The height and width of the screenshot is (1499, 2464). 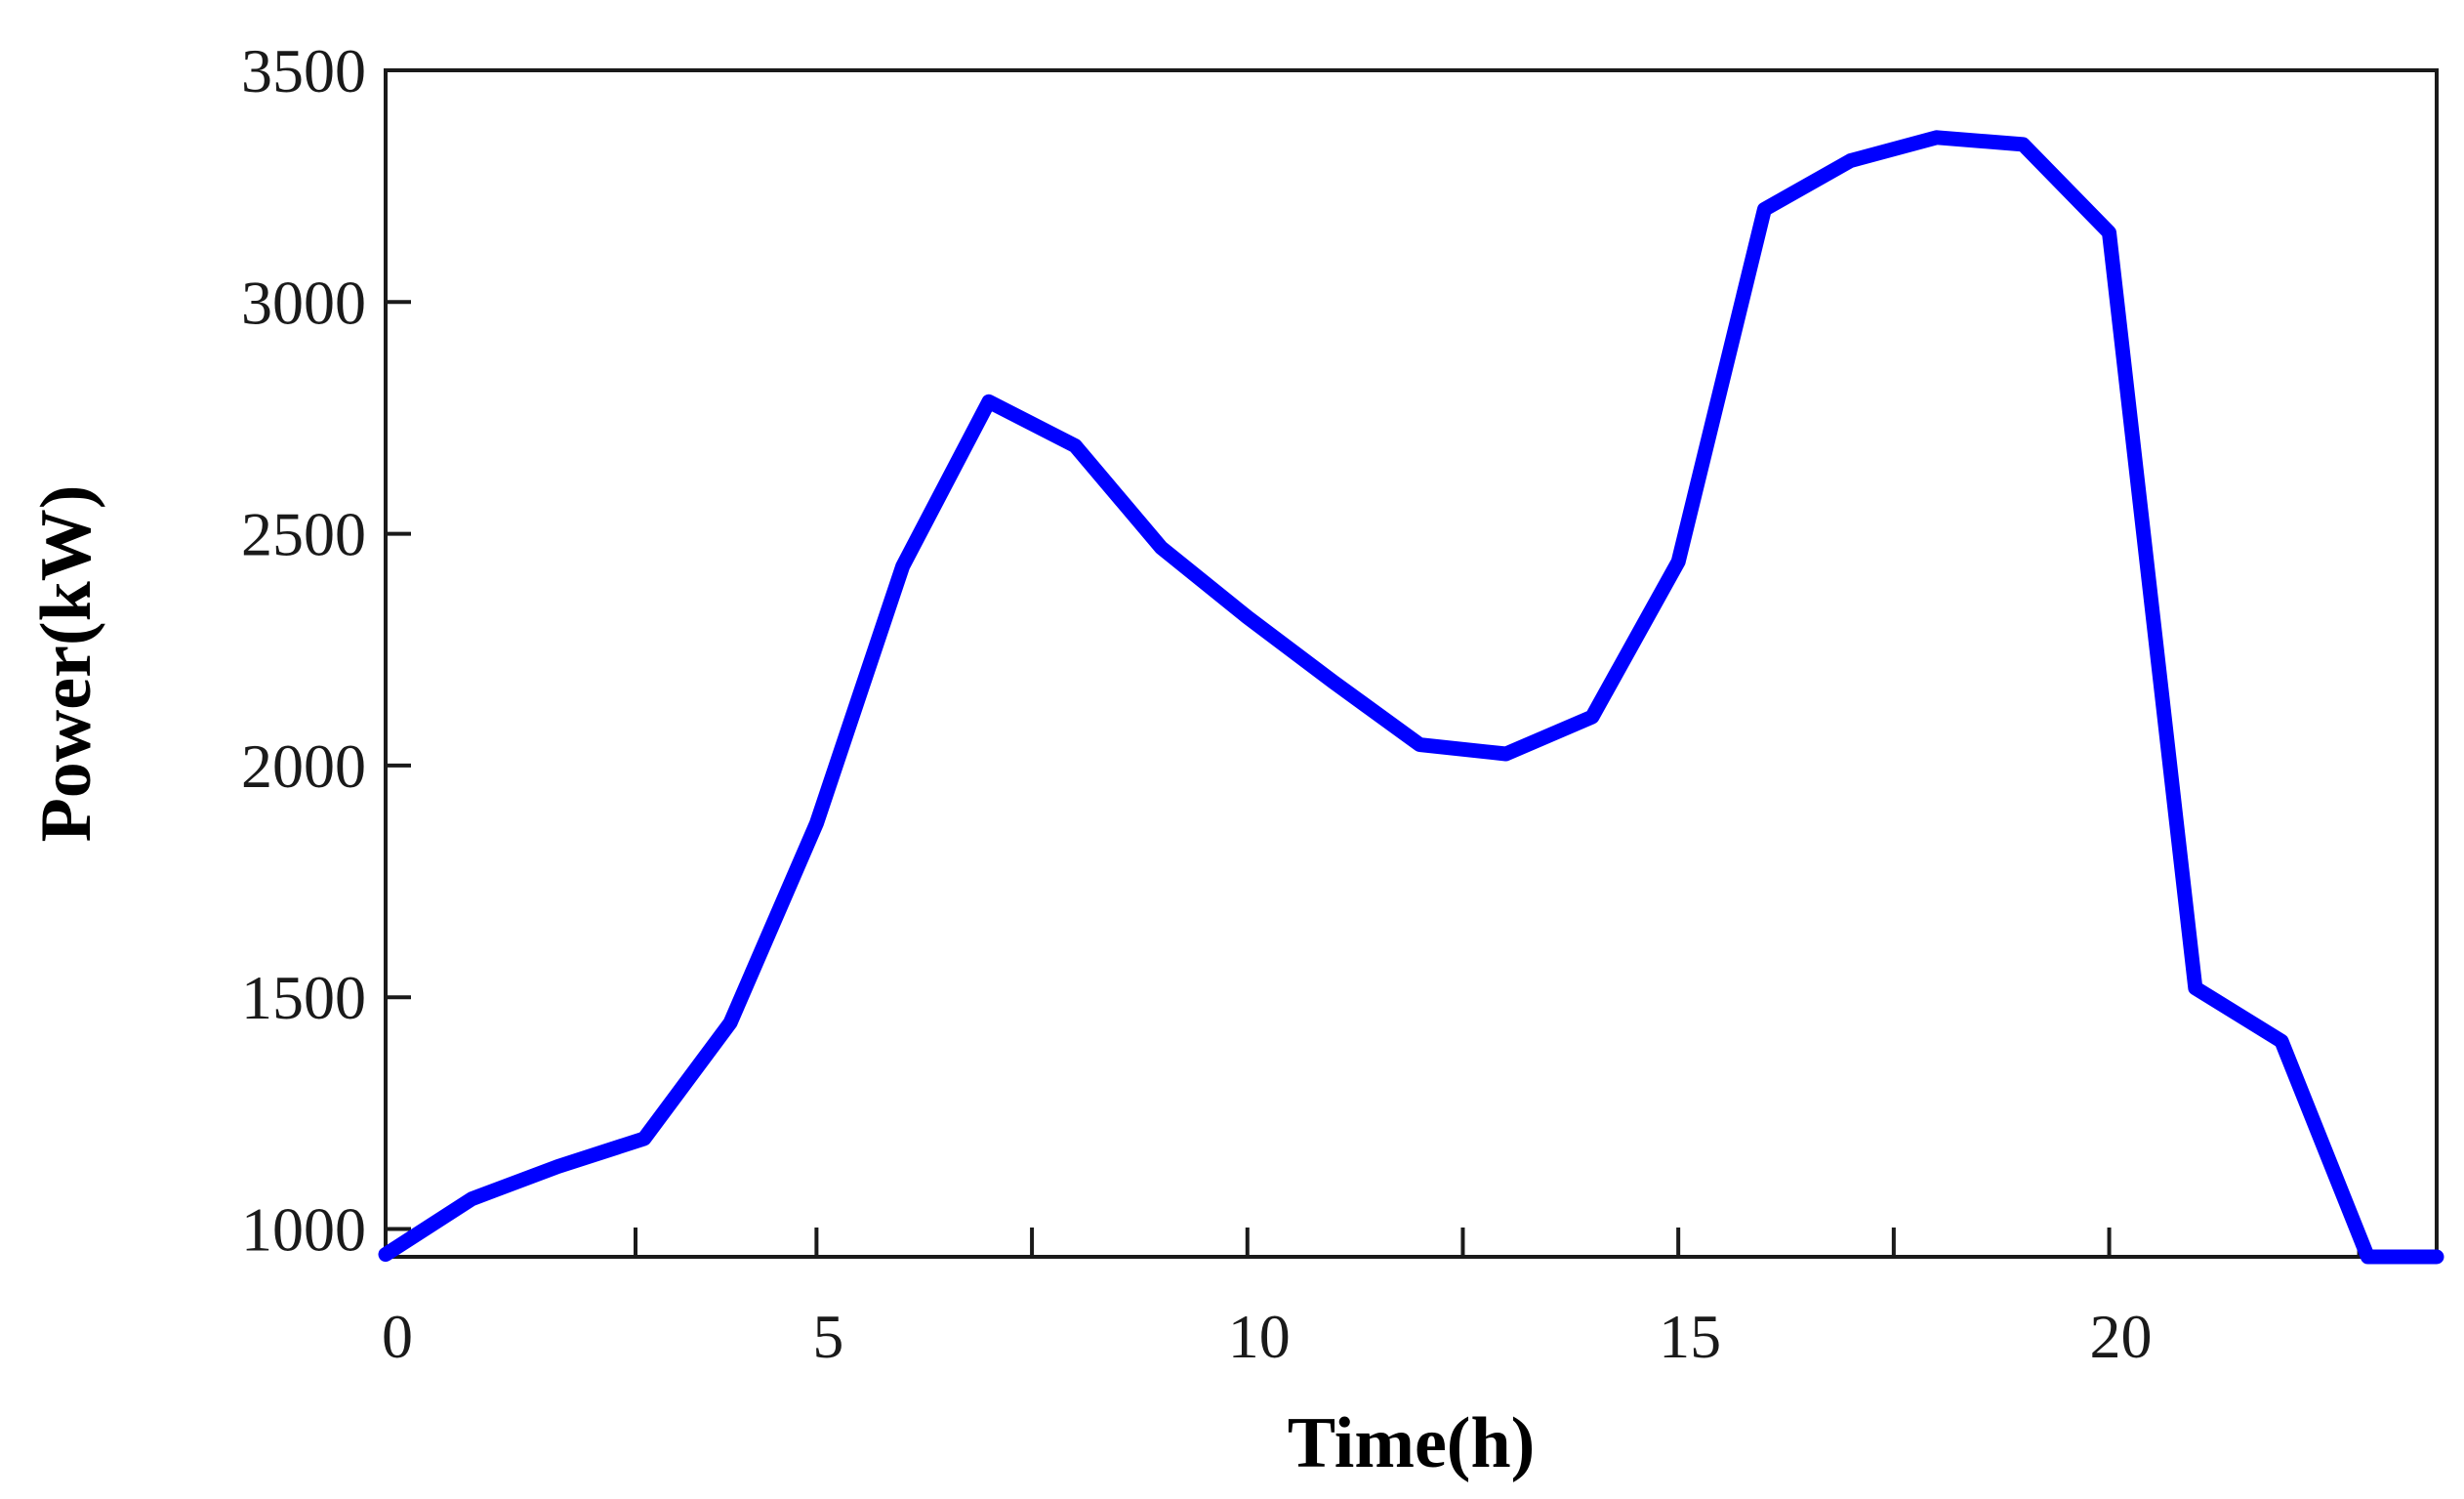 I want to click on x-axis: 0 5 10 15 20, so click(x=1371, y=1299).